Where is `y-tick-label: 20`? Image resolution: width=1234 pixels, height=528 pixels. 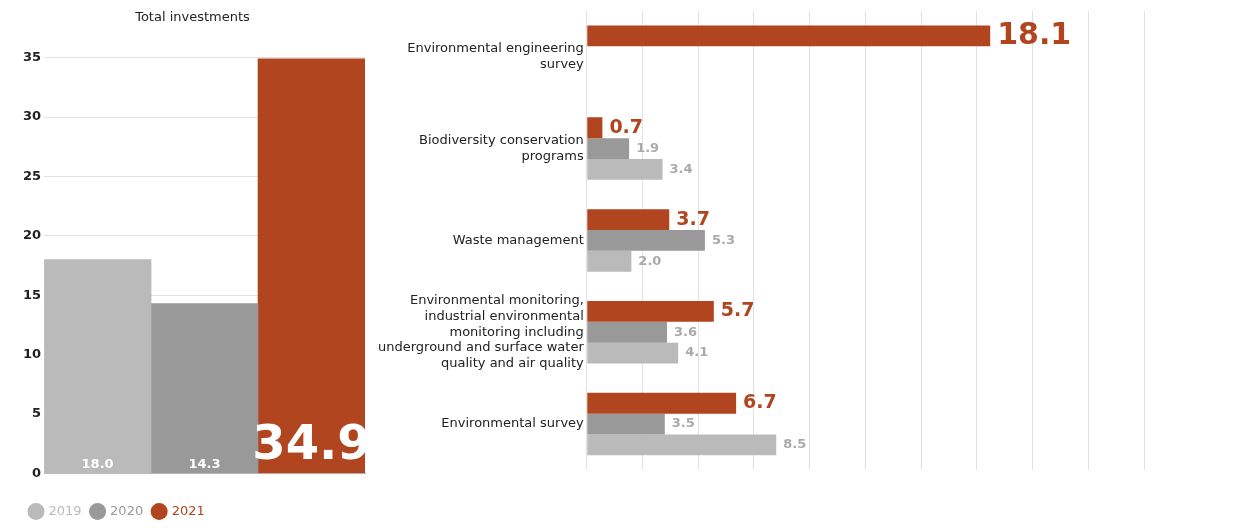
y-tick-label: 20 is located at coordinates (32, 235).